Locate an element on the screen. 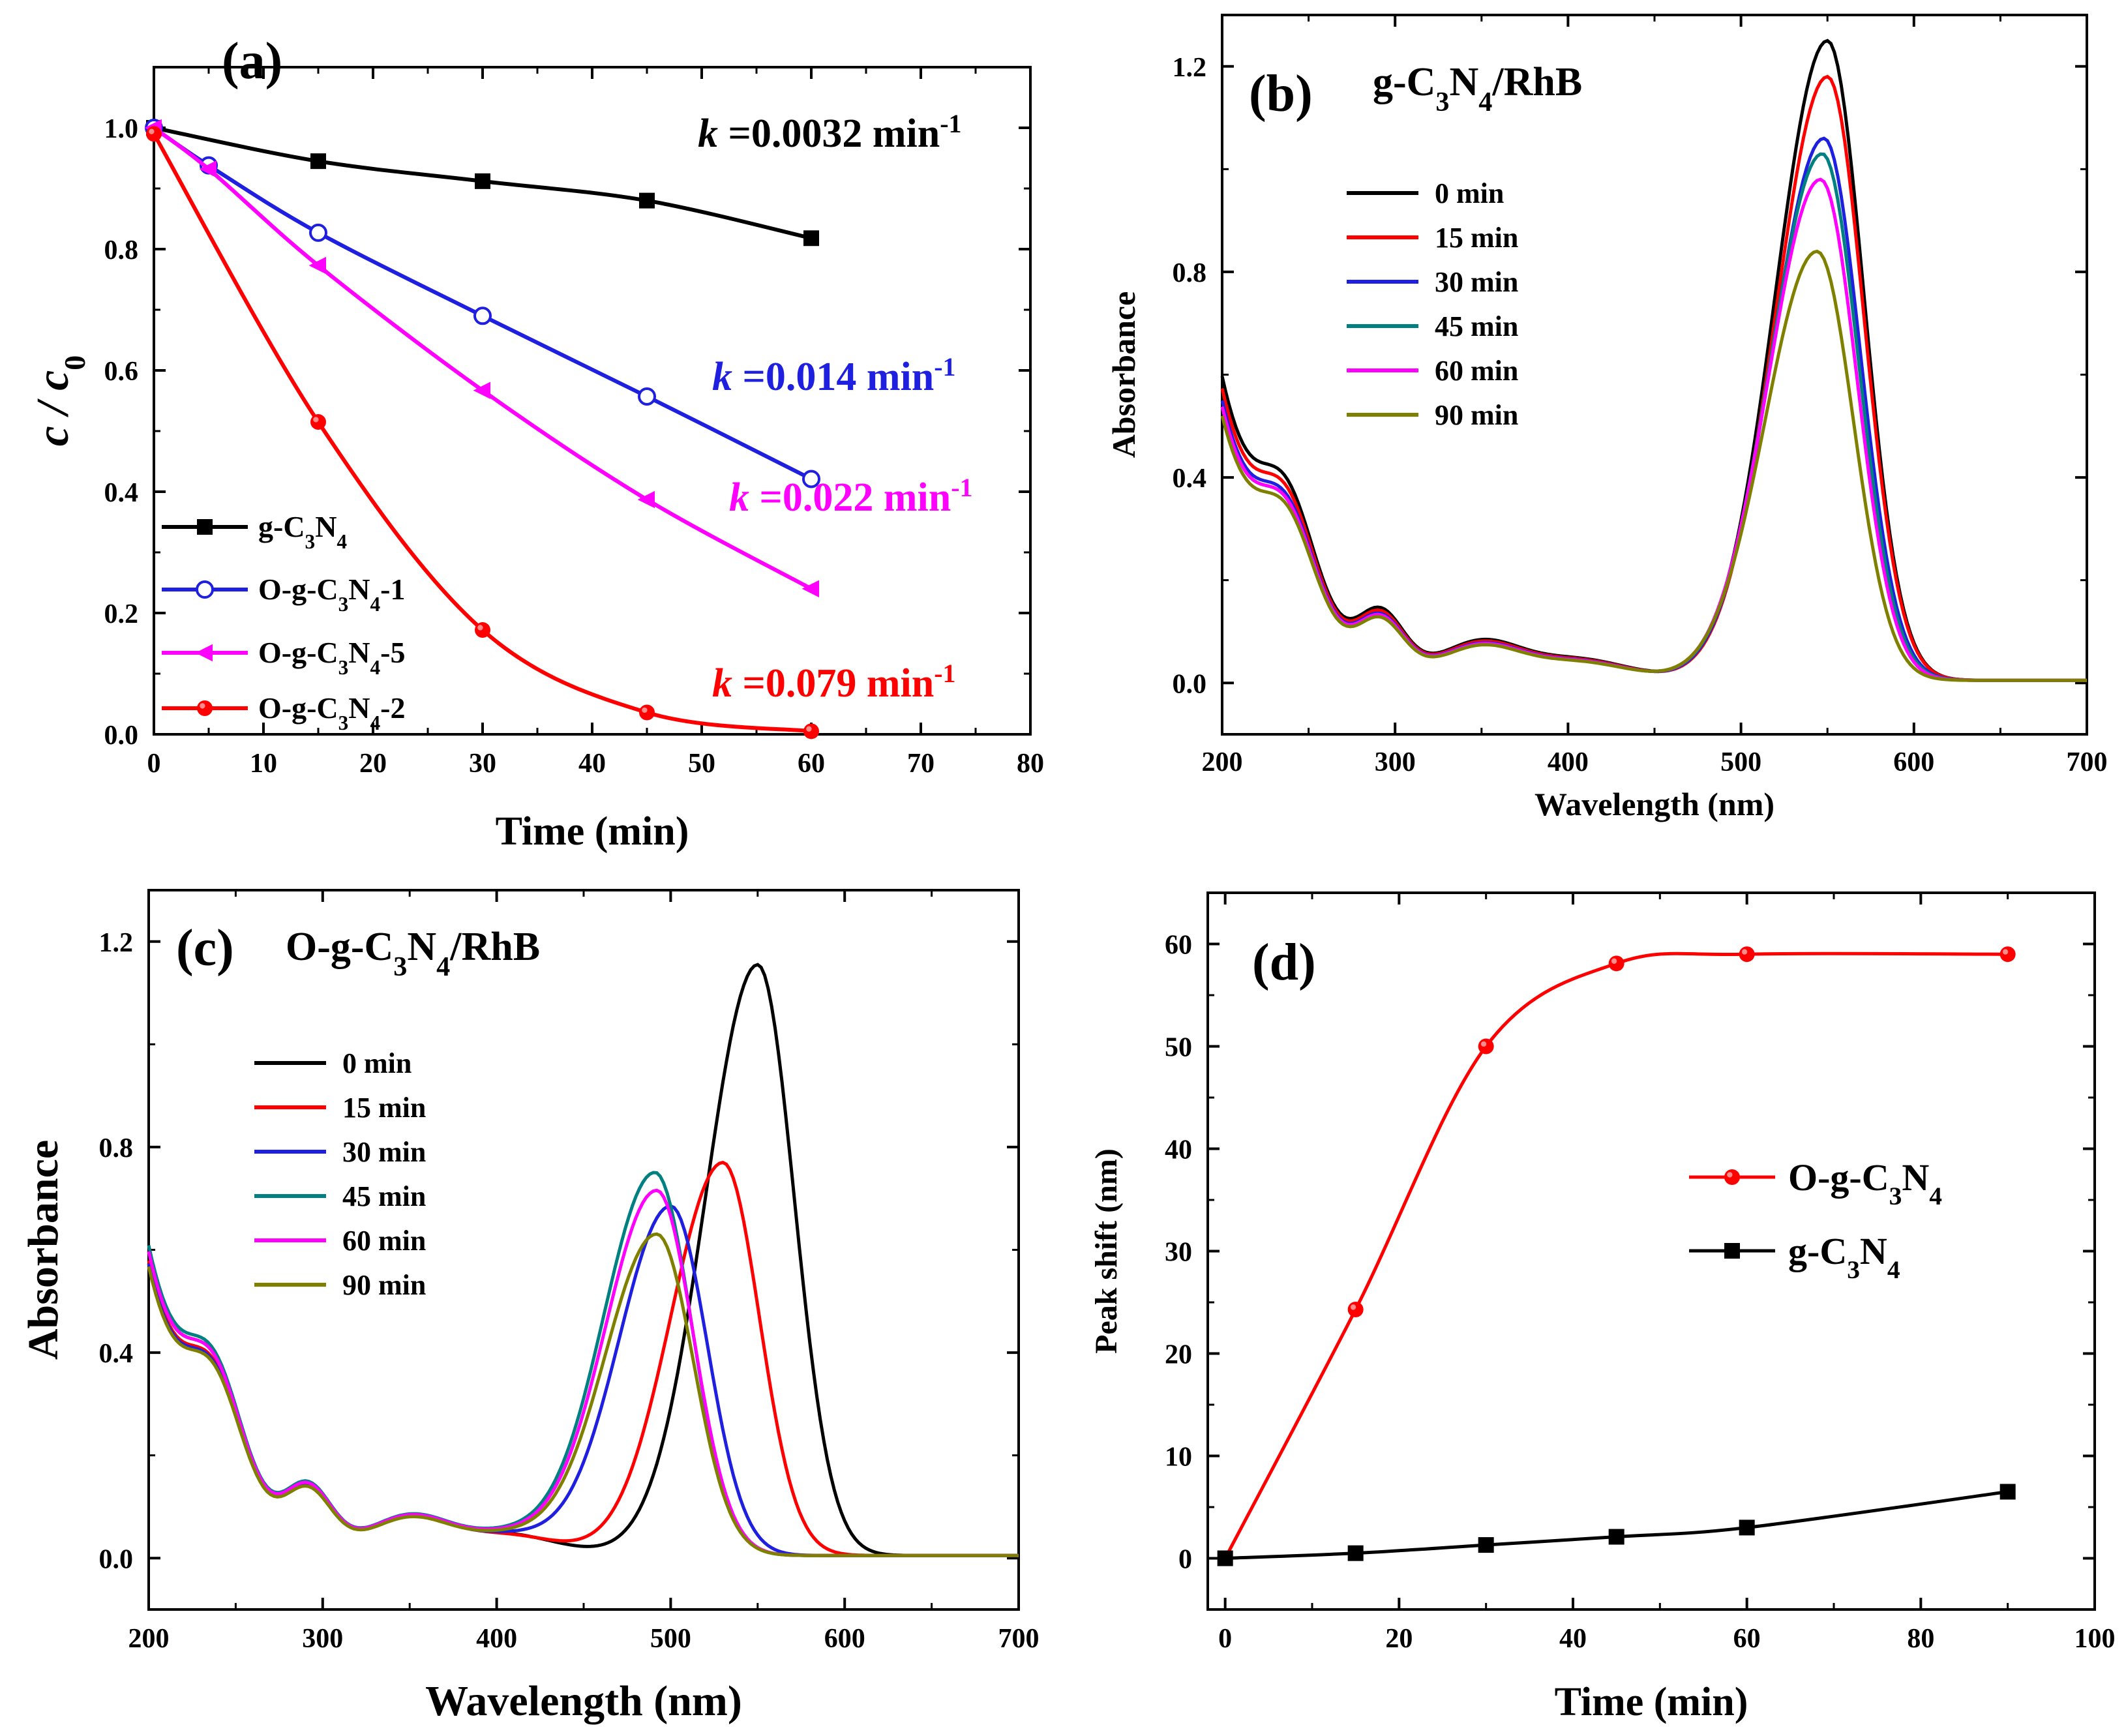 The image size is (2126, 1736). x-tick-label: 10 is located at coordinates (263, 764).